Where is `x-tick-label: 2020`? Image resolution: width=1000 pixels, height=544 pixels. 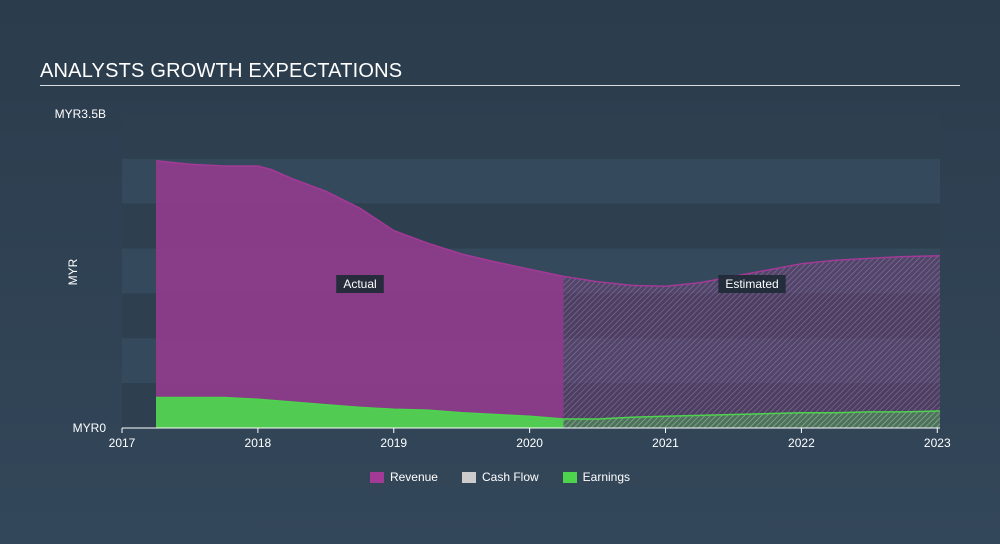 x-tick-label: 2020 is located at coordinates (529, 443).